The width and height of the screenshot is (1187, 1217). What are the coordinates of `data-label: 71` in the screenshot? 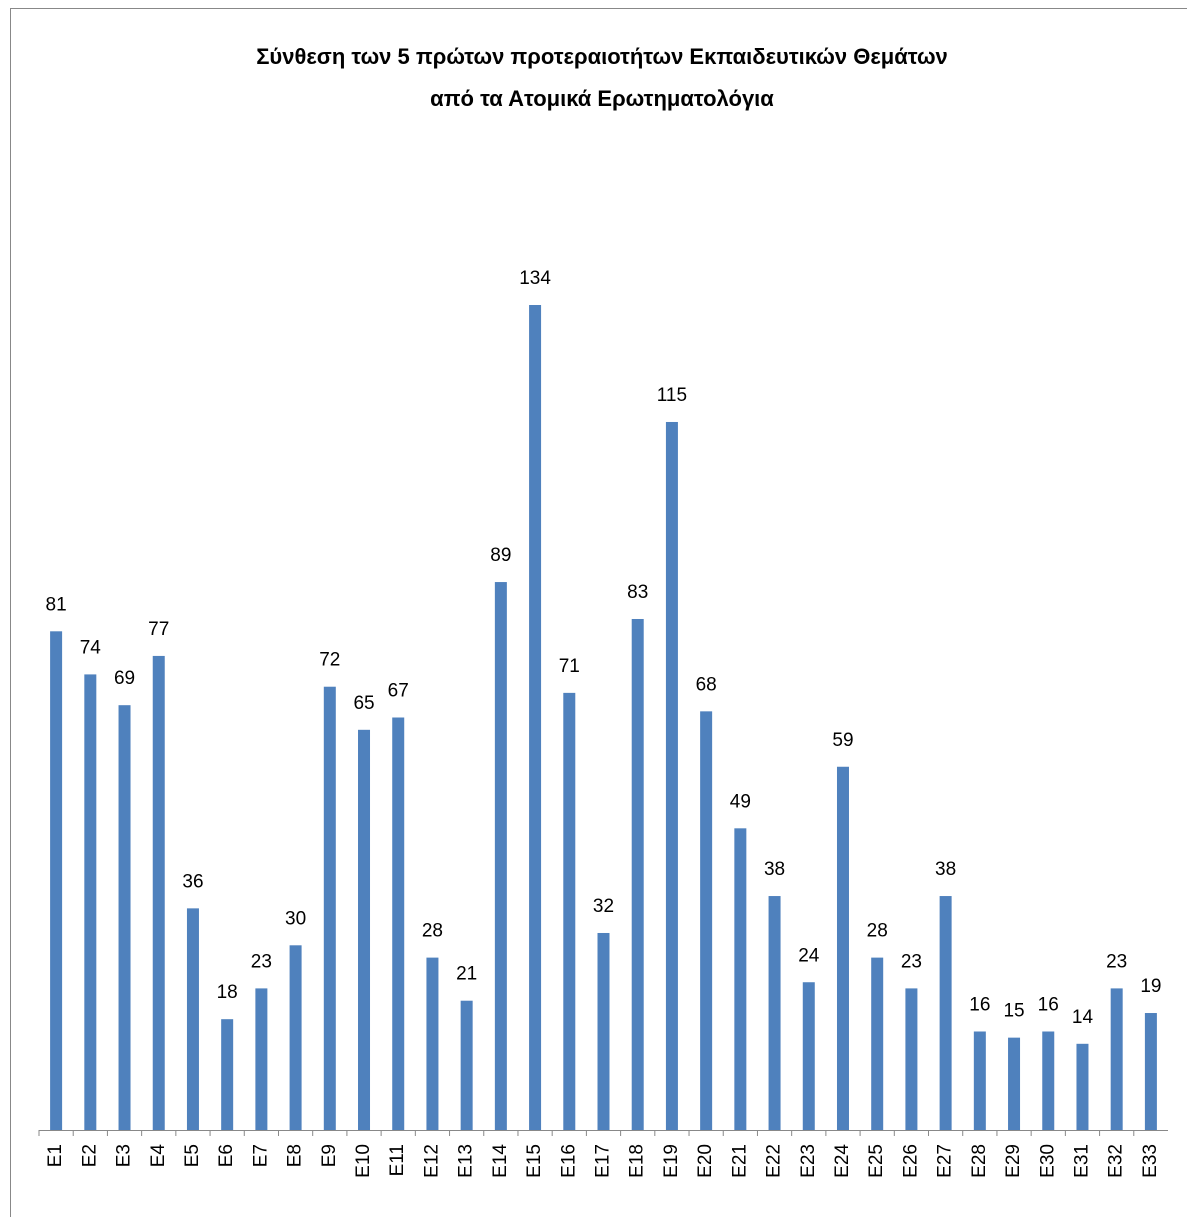 It's located at (569, 666).